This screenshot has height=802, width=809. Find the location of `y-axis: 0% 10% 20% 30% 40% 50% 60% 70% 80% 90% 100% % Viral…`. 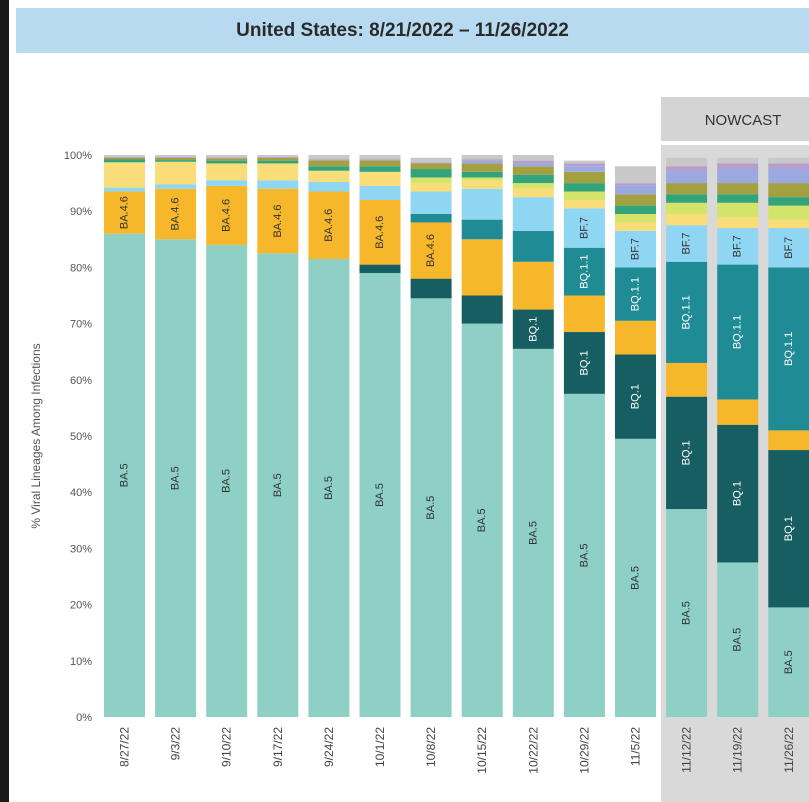

y-axis: 0% 10% 20% 30% 40% 50% 60% 70% 80% 90% 100% % Viral… is located at coordinates (60, 437).